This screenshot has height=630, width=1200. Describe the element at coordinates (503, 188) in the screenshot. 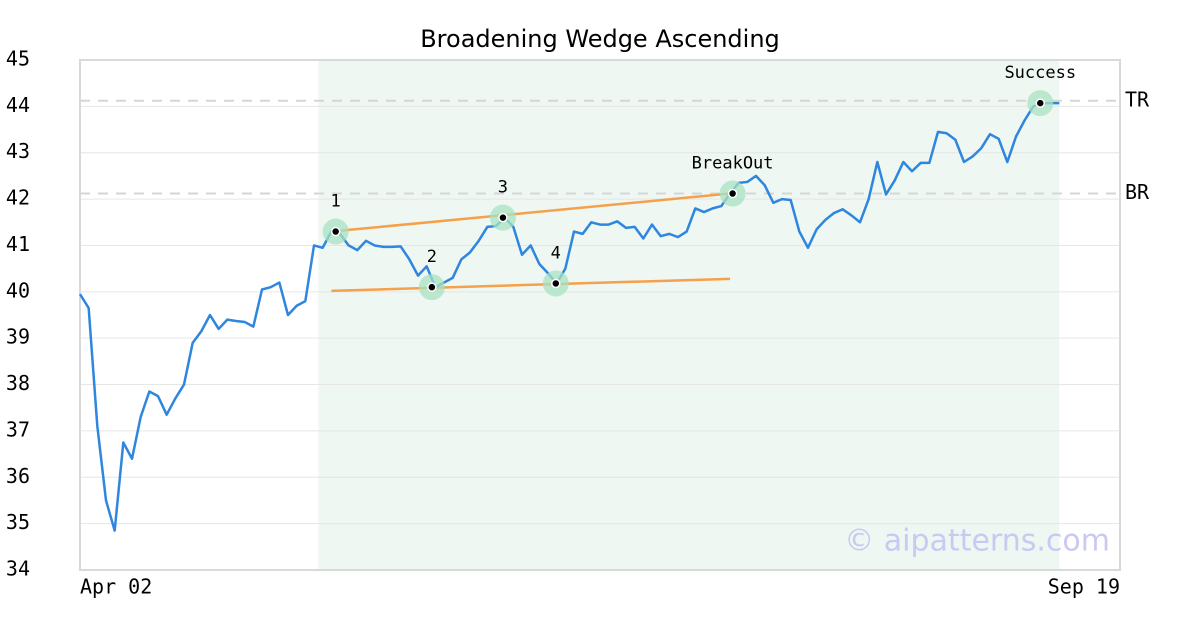

I see `point-label: 3` at that location.